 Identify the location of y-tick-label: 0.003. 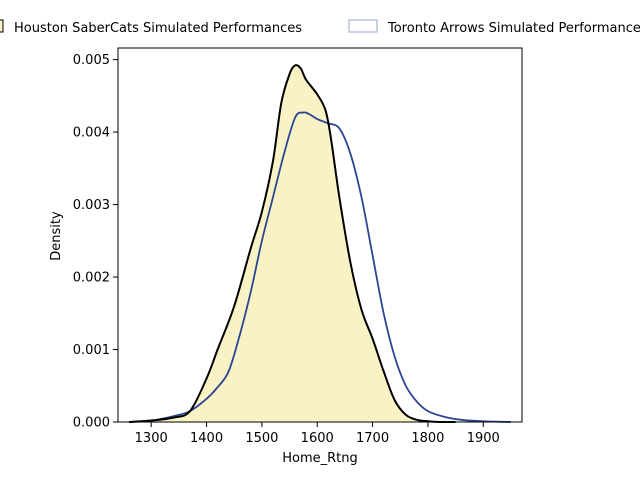
(91, 205).